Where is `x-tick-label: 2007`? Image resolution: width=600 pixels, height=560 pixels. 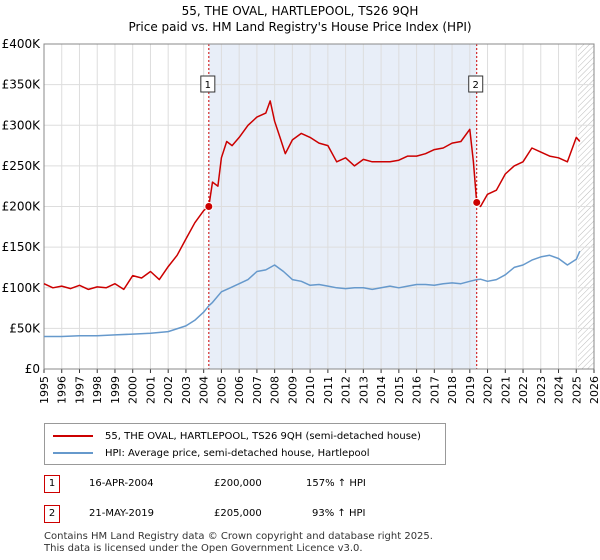 x-tick-label: 2007 is located at coordinates (257, 390).